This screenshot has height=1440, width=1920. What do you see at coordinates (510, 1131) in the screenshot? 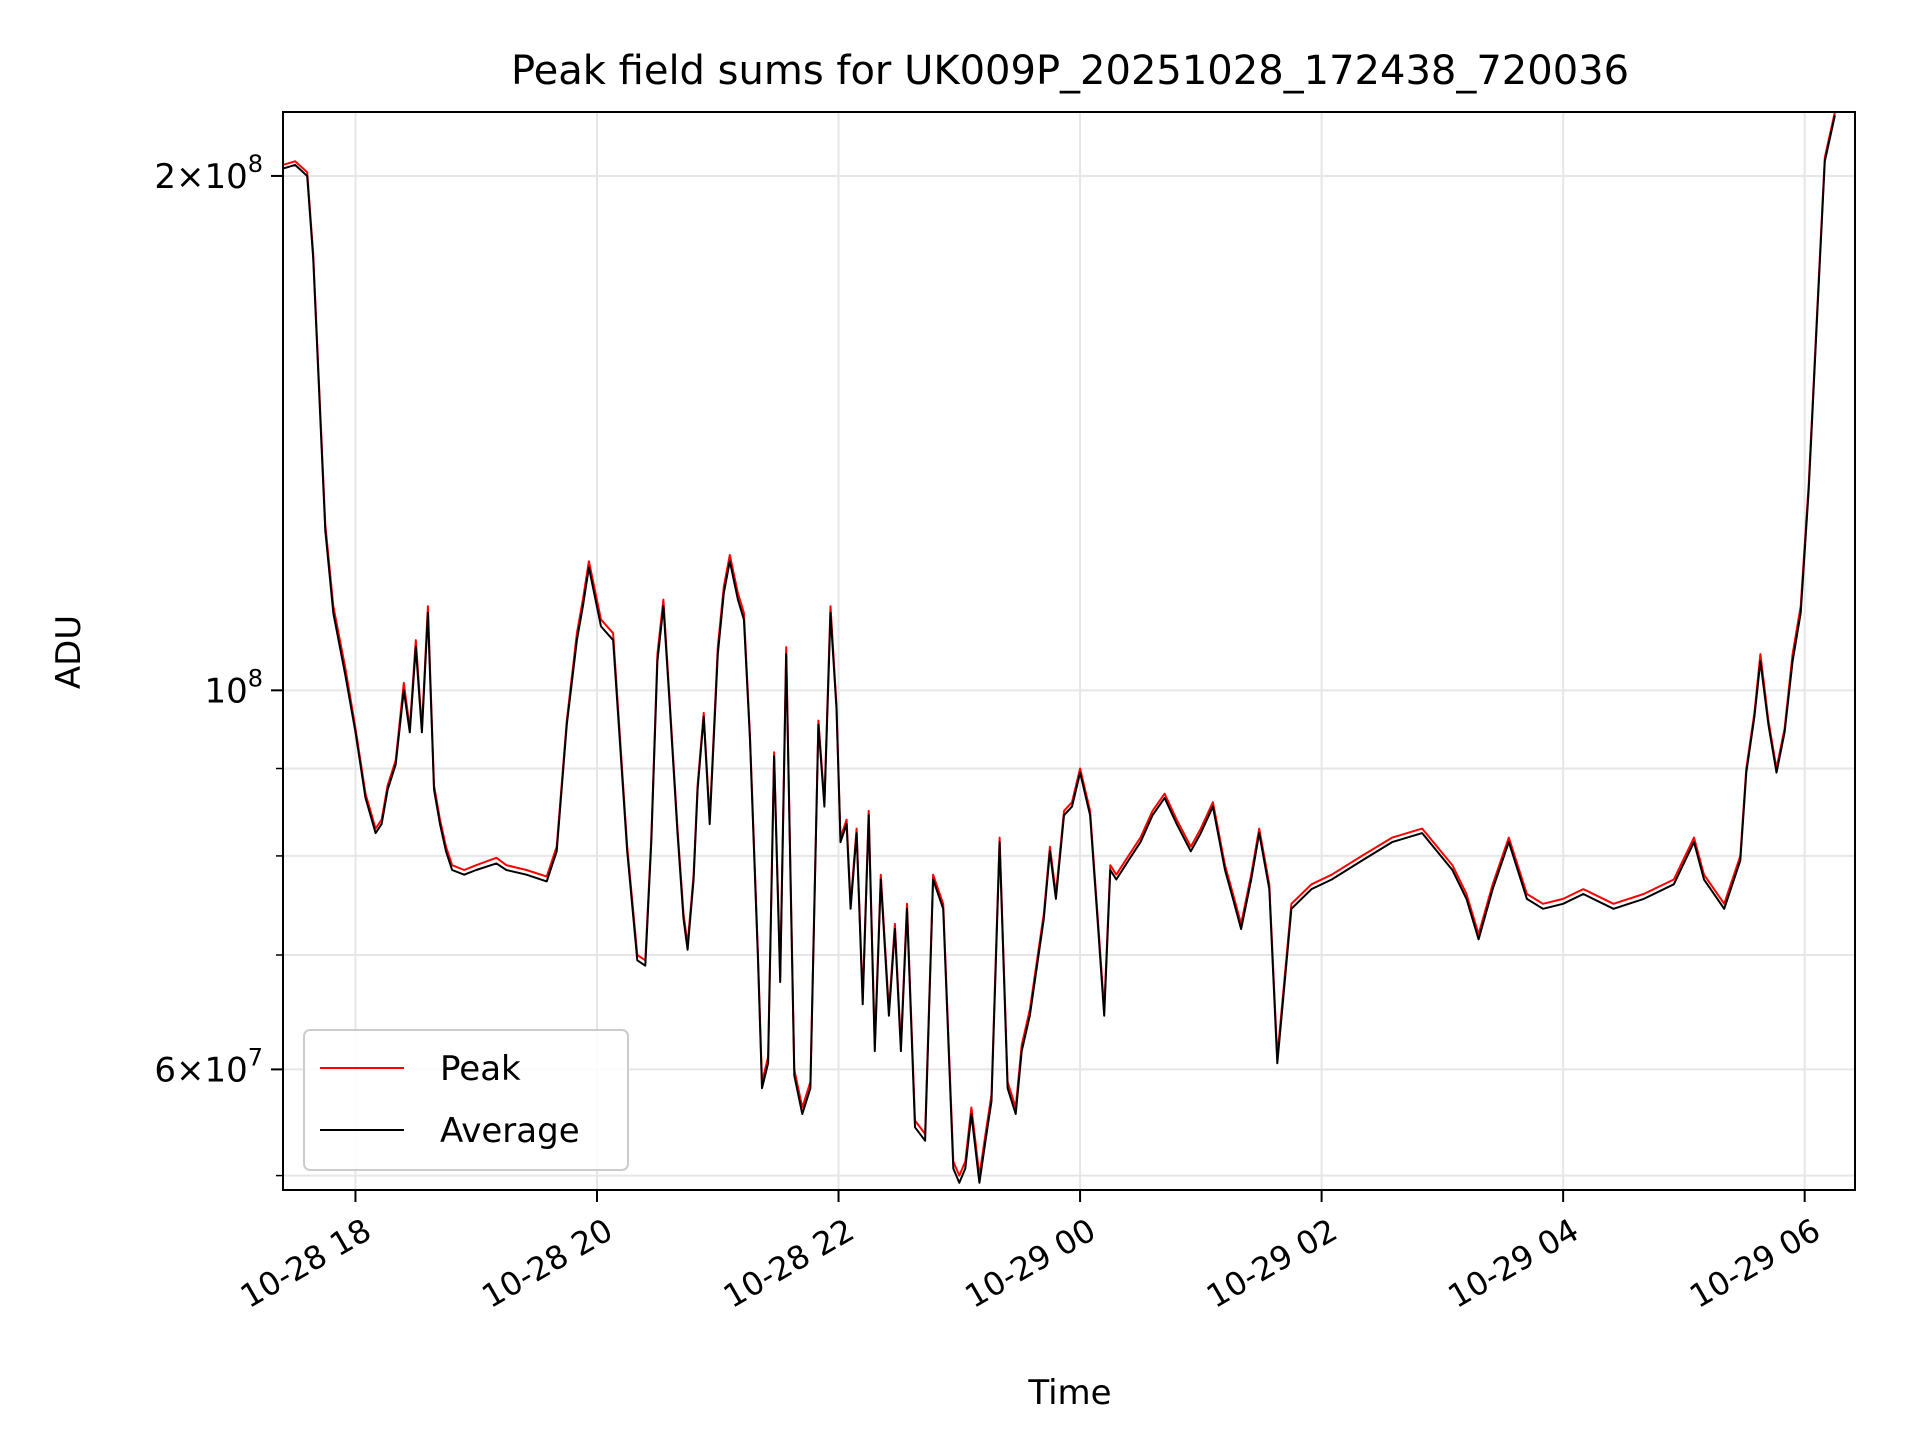
I see `legend-label-average: Average` at bounding box center [510, 1131].